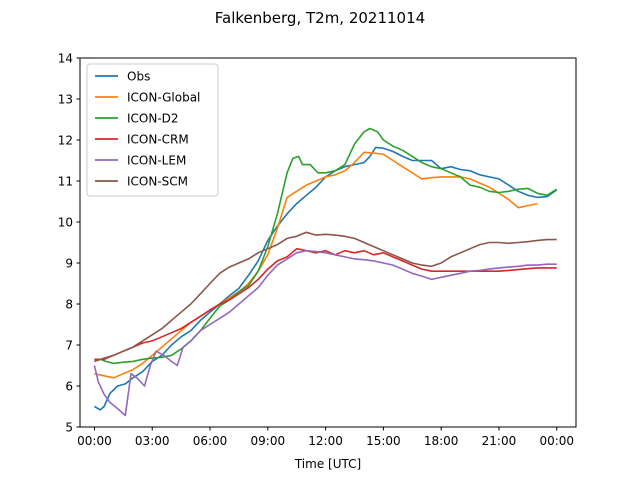  Describe the element at coordinates (69, 428) in the screenshot. I see `y-tick-label: 5` at that location.